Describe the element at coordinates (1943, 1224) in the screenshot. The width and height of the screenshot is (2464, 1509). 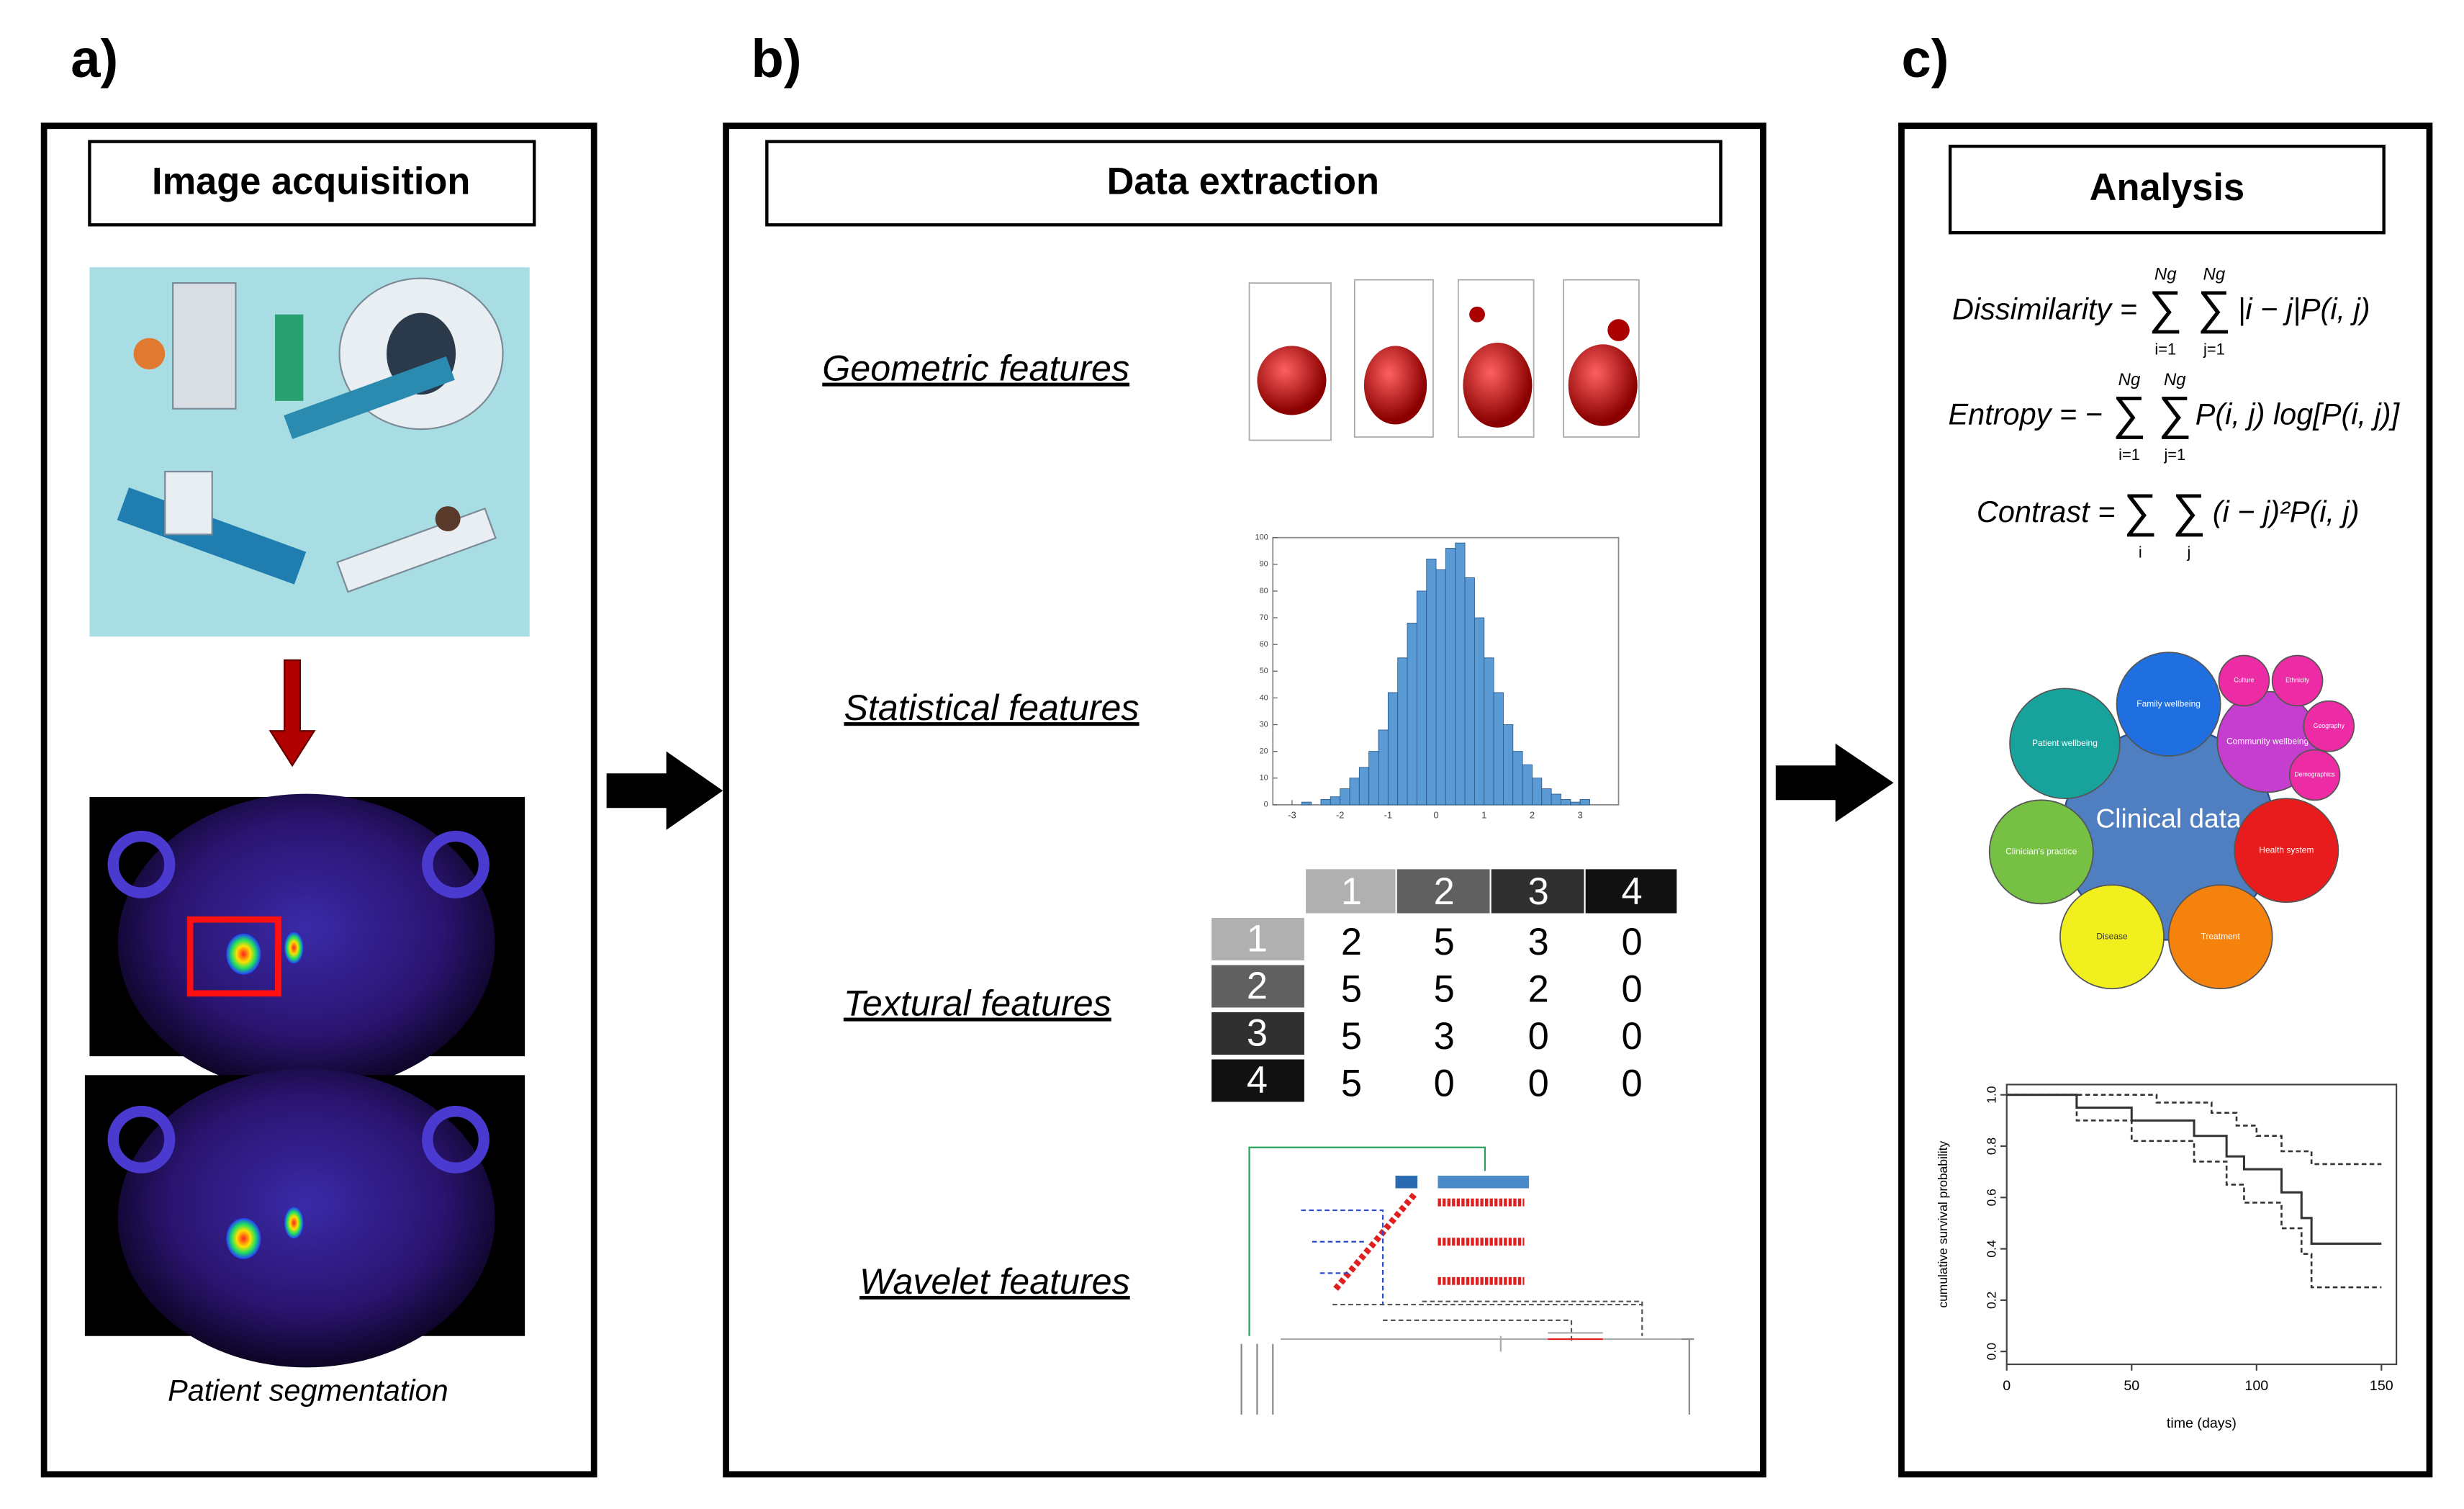
I see `y-axis-label: cumulative survival probability` at that location.